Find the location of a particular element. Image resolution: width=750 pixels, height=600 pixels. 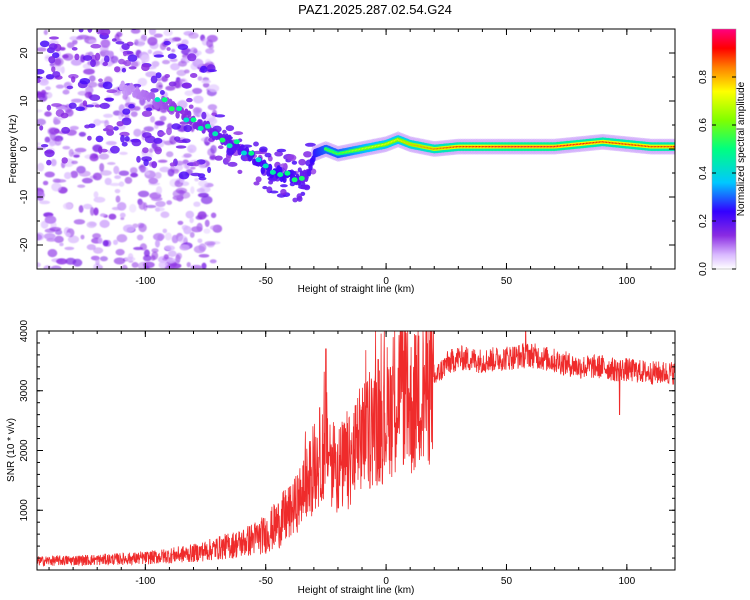

snr-x-tick-label: 100 is located at coordinates (627, 581).